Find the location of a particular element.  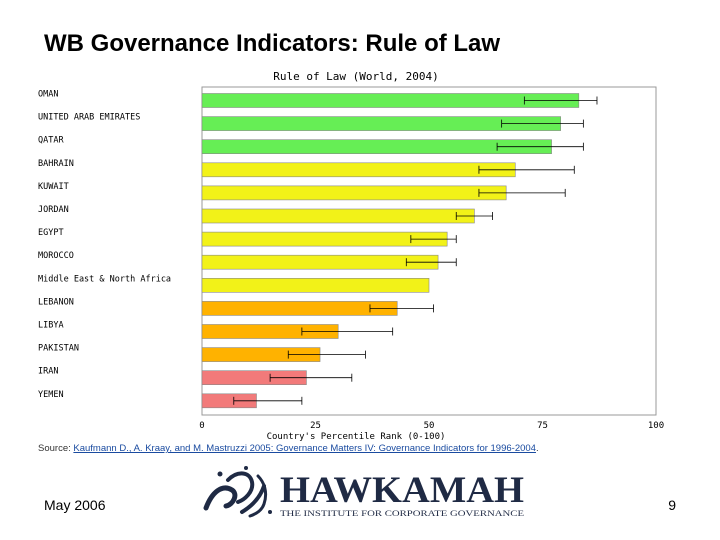

category-label-2: QATAR is located at coordinates (51, 141).